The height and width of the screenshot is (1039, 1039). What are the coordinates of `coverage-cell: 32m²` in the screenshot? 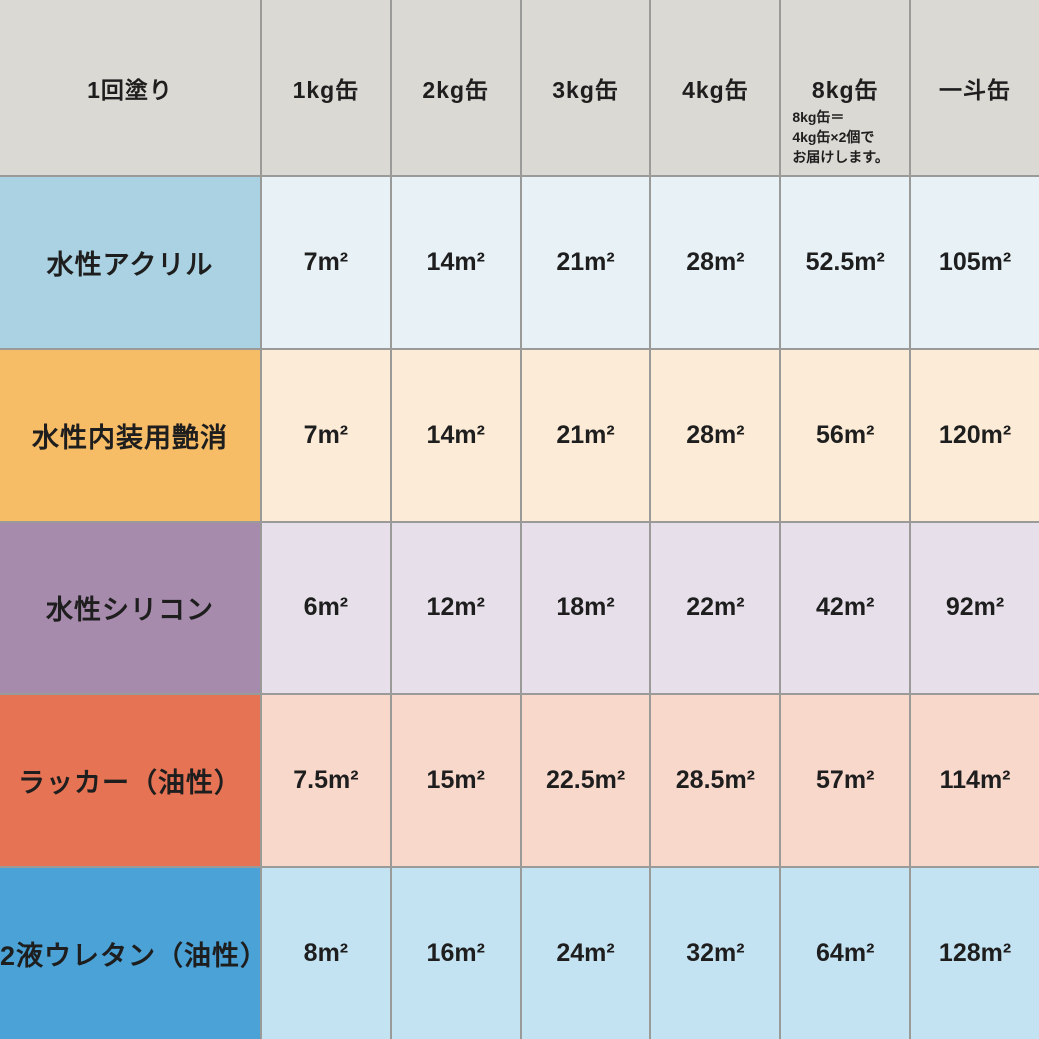 It's located at (716, 953).